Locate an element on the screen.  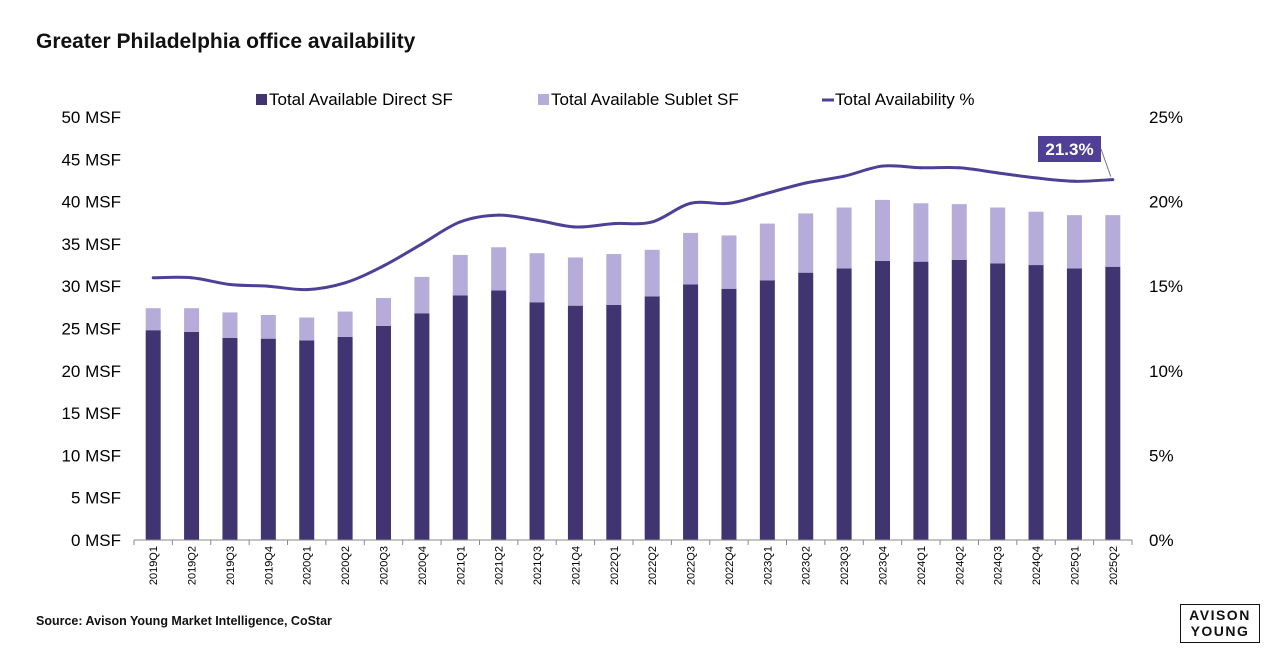
bar-sublet-2024Q4 is located at coordinates (1036, 238).